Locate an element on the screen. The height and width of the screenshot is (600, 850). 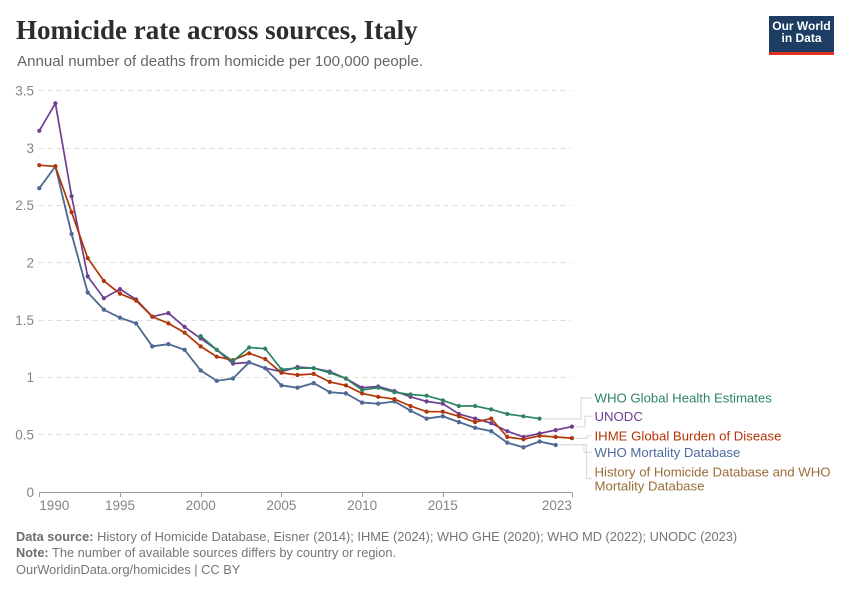
svg-text: 3 is located at coordinates (30, 148).